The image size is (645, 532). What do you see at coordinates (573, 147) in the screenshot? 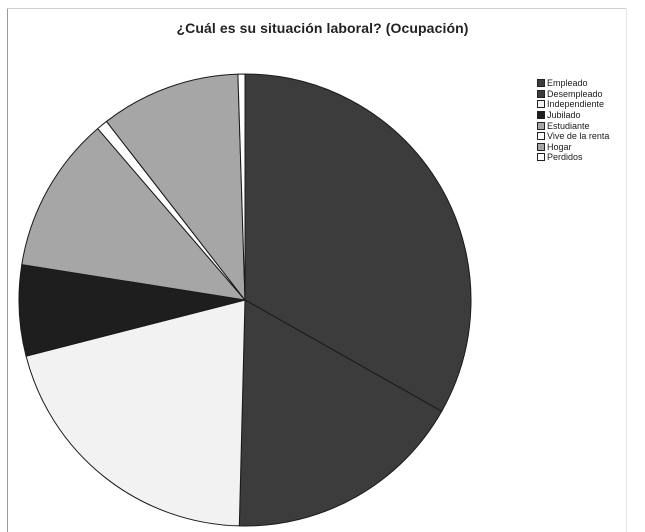
I see `legend-item-hogar: Hogar` at bounding box center [573, 147].